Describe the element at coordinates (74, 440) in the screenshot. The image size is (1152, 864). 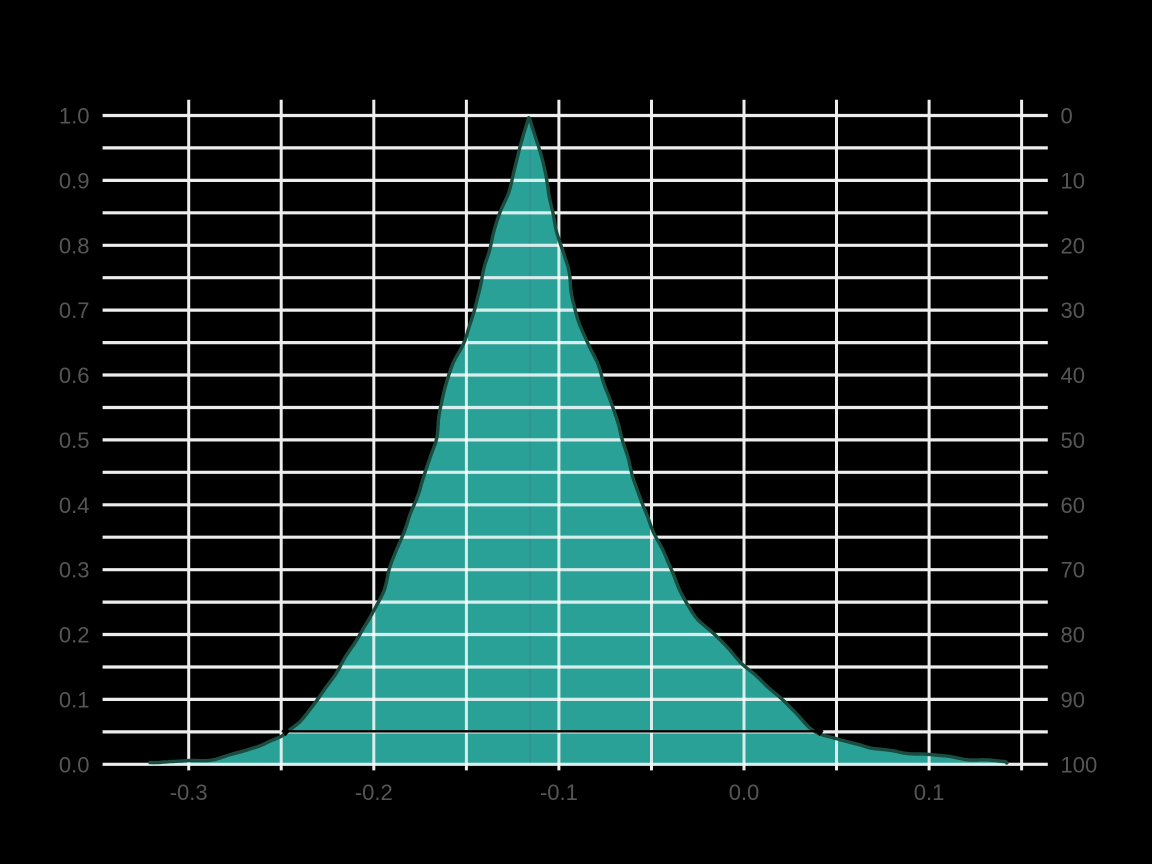
I see `svg-text: 0.5` at that location.